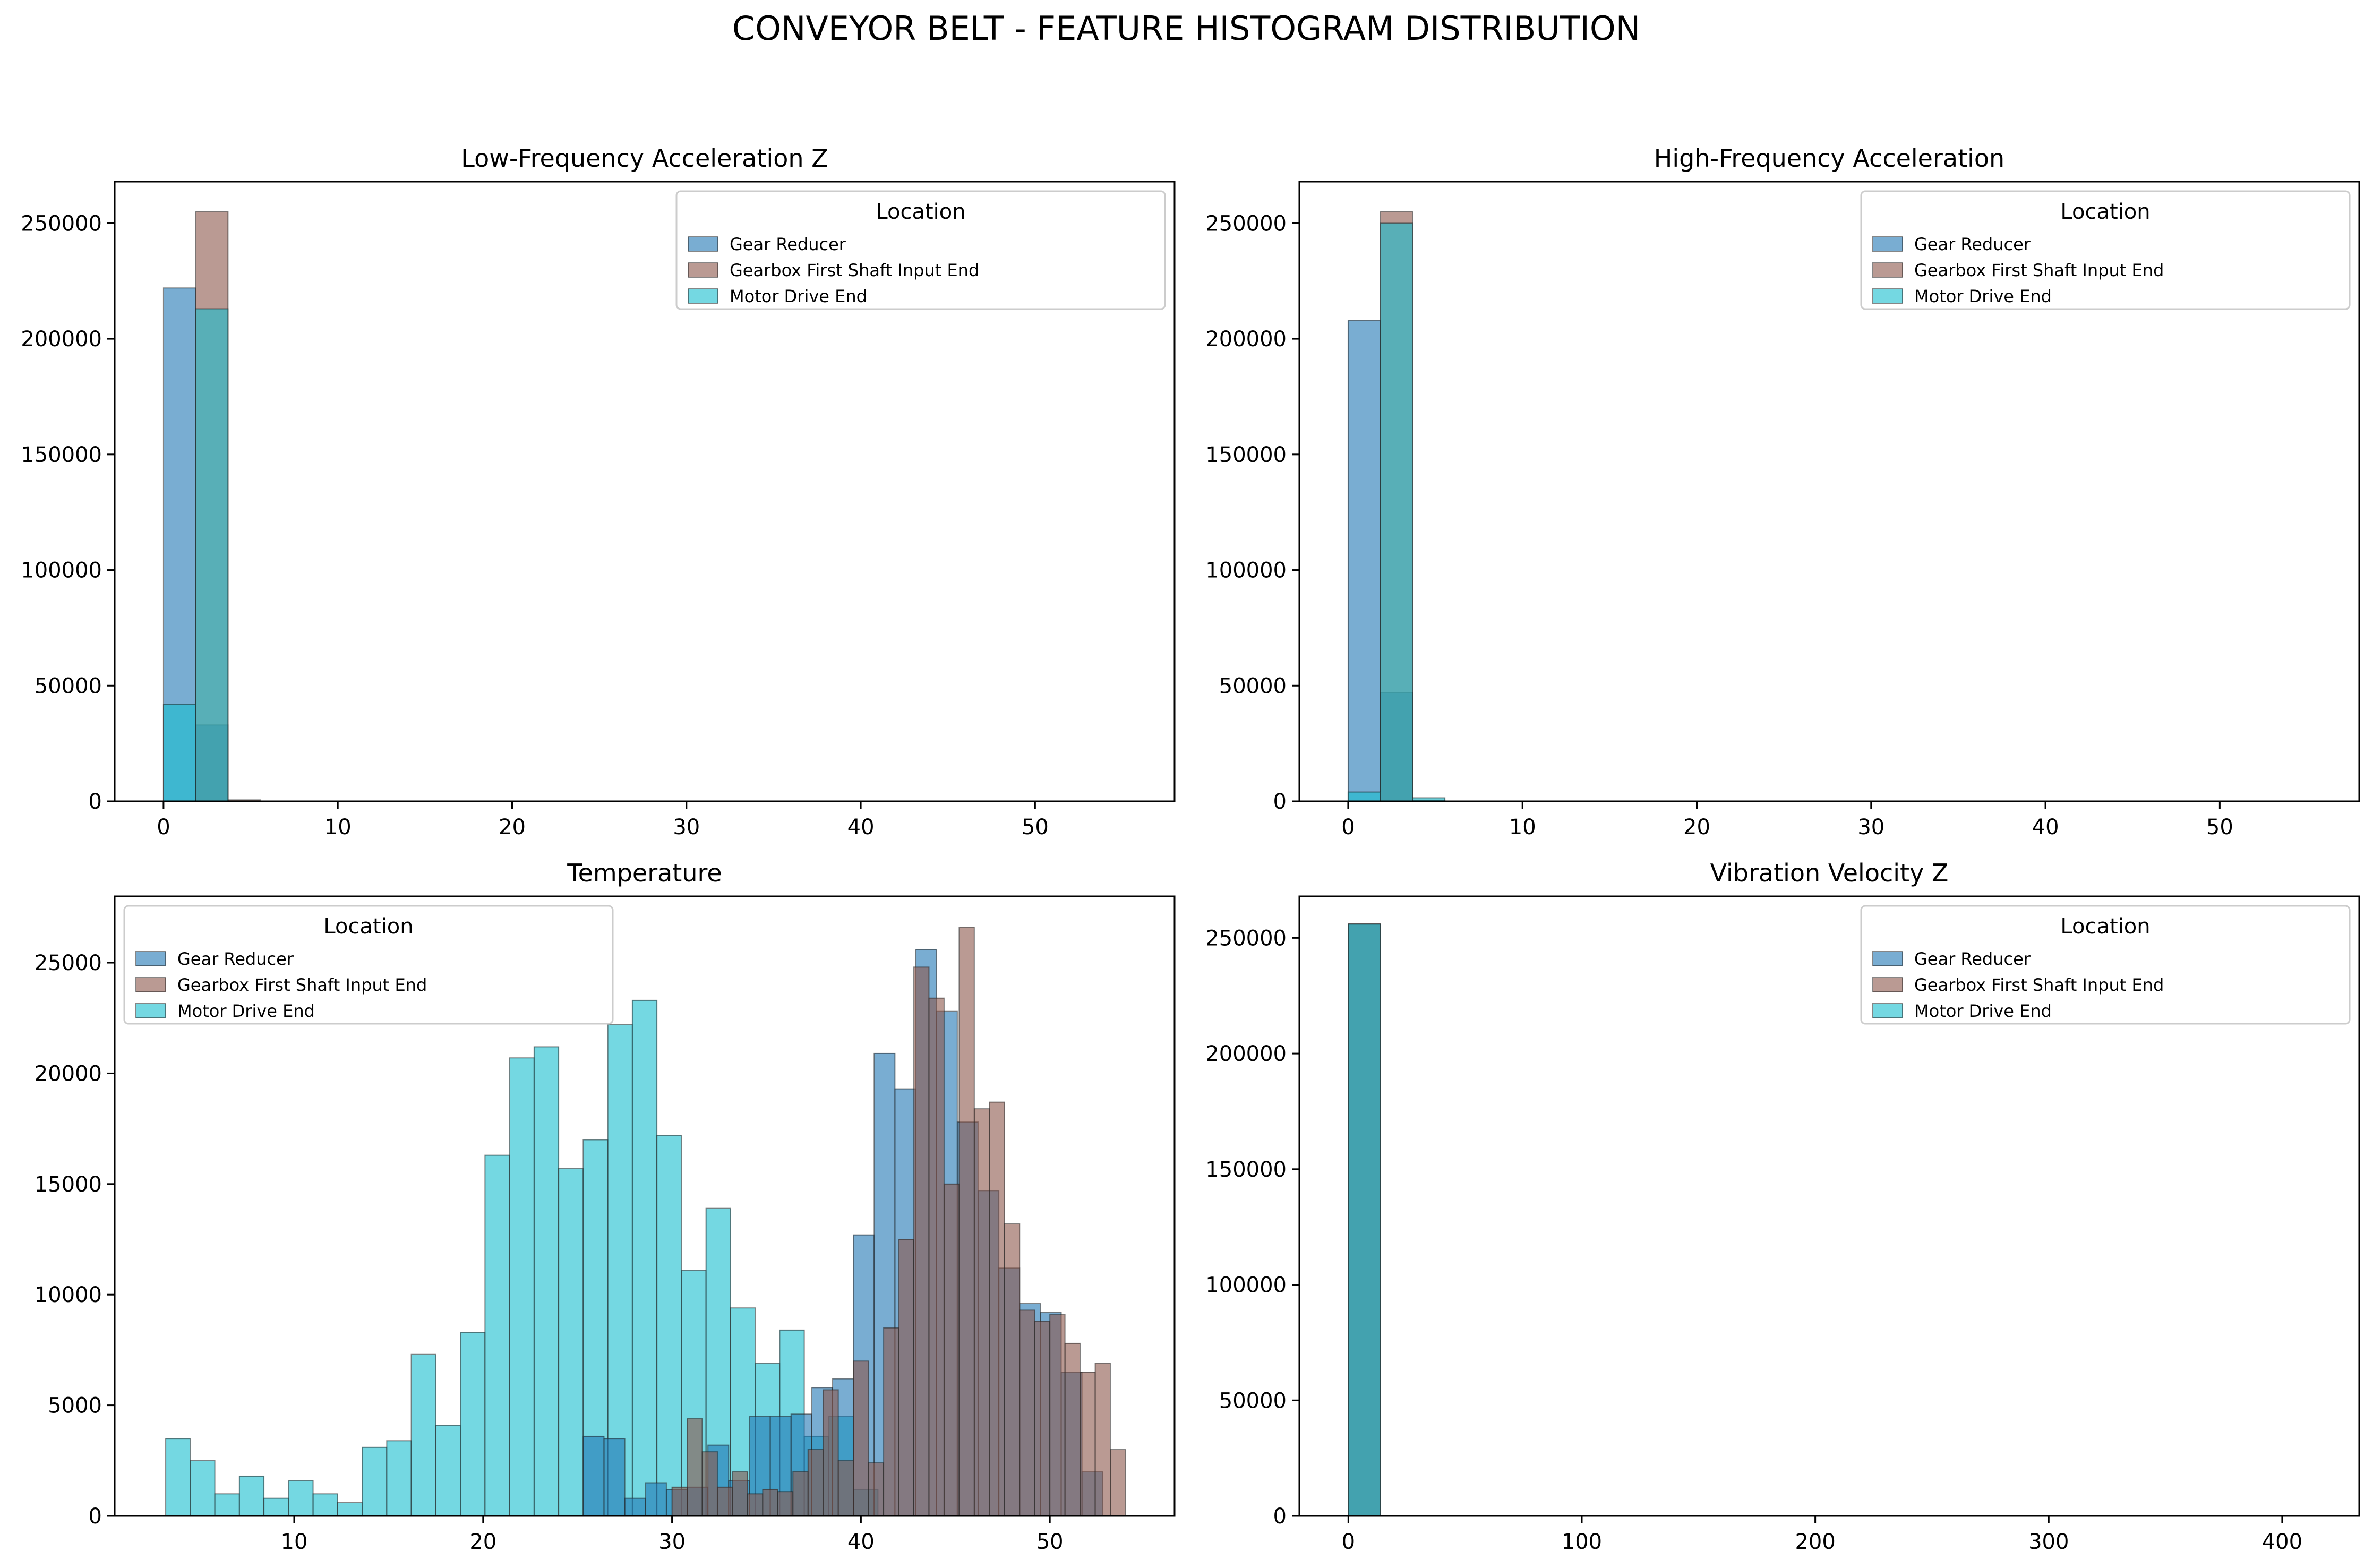  What do you see at coordinates (68, 1184) in the screenshot?
I see `y-tick-label: 15000` at bounding box center [68, 1184].